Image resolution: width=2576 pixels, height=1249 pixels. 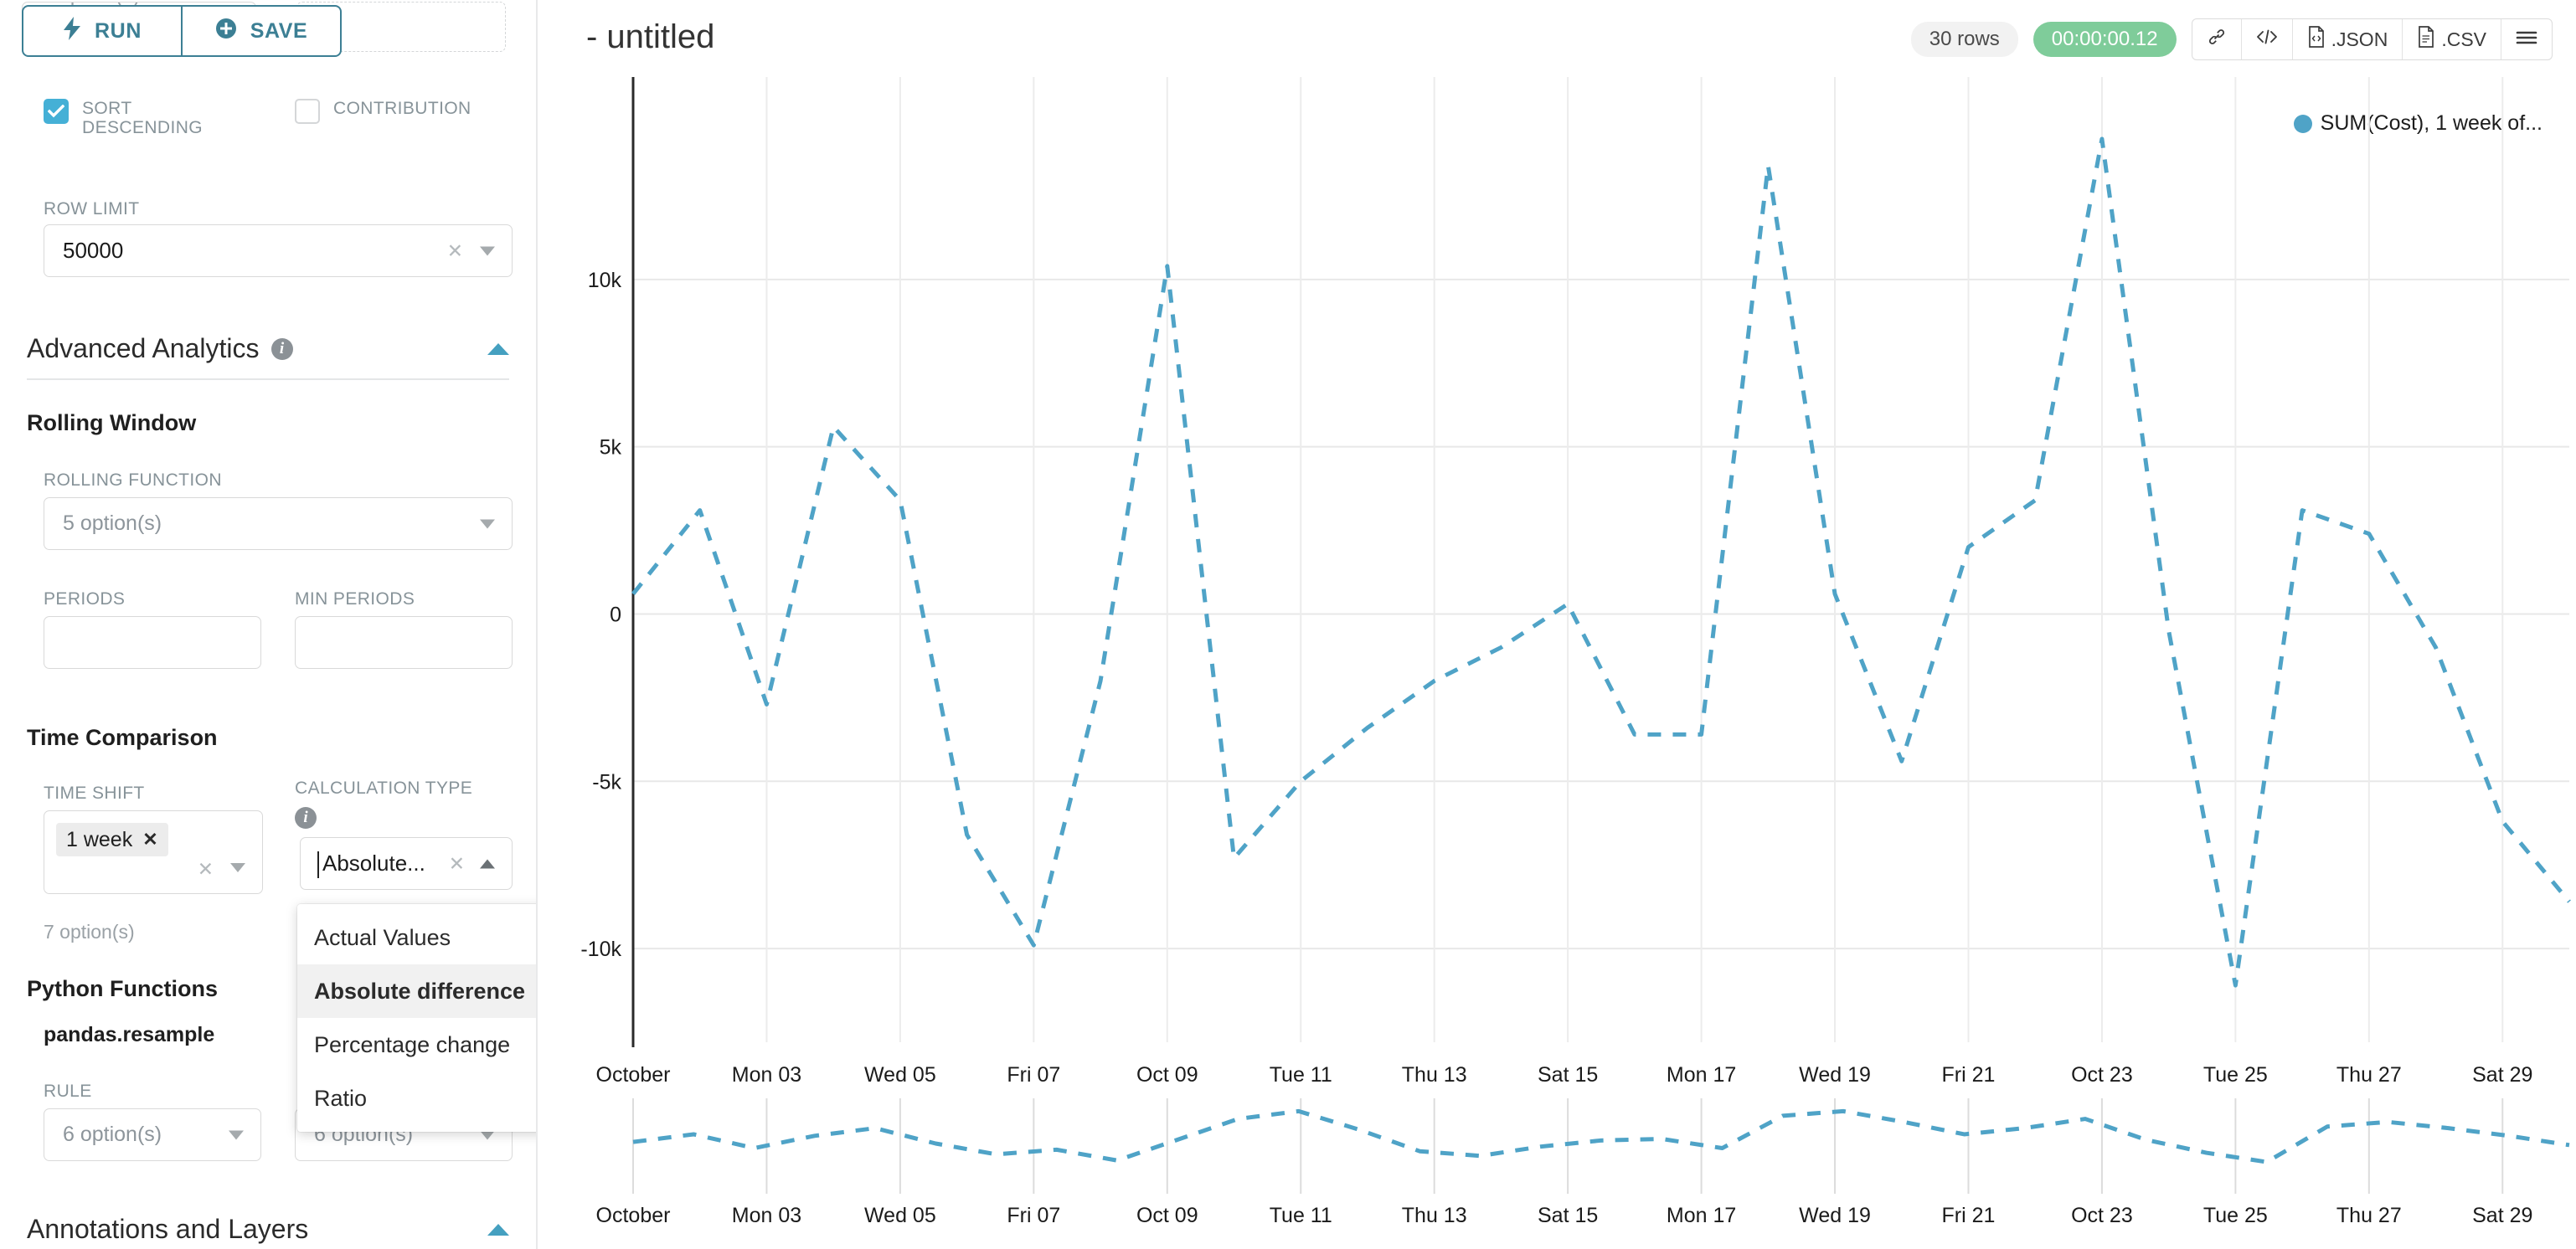 I want to click on svg-text: 10k, so click(x=605, y=280).